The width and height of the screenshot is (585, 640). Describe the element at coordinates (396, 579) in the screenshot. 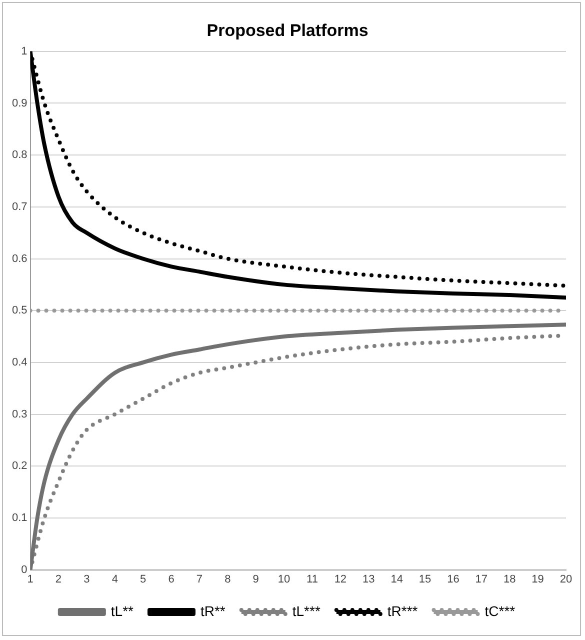

I see `x-tick-label: 14` at that location.